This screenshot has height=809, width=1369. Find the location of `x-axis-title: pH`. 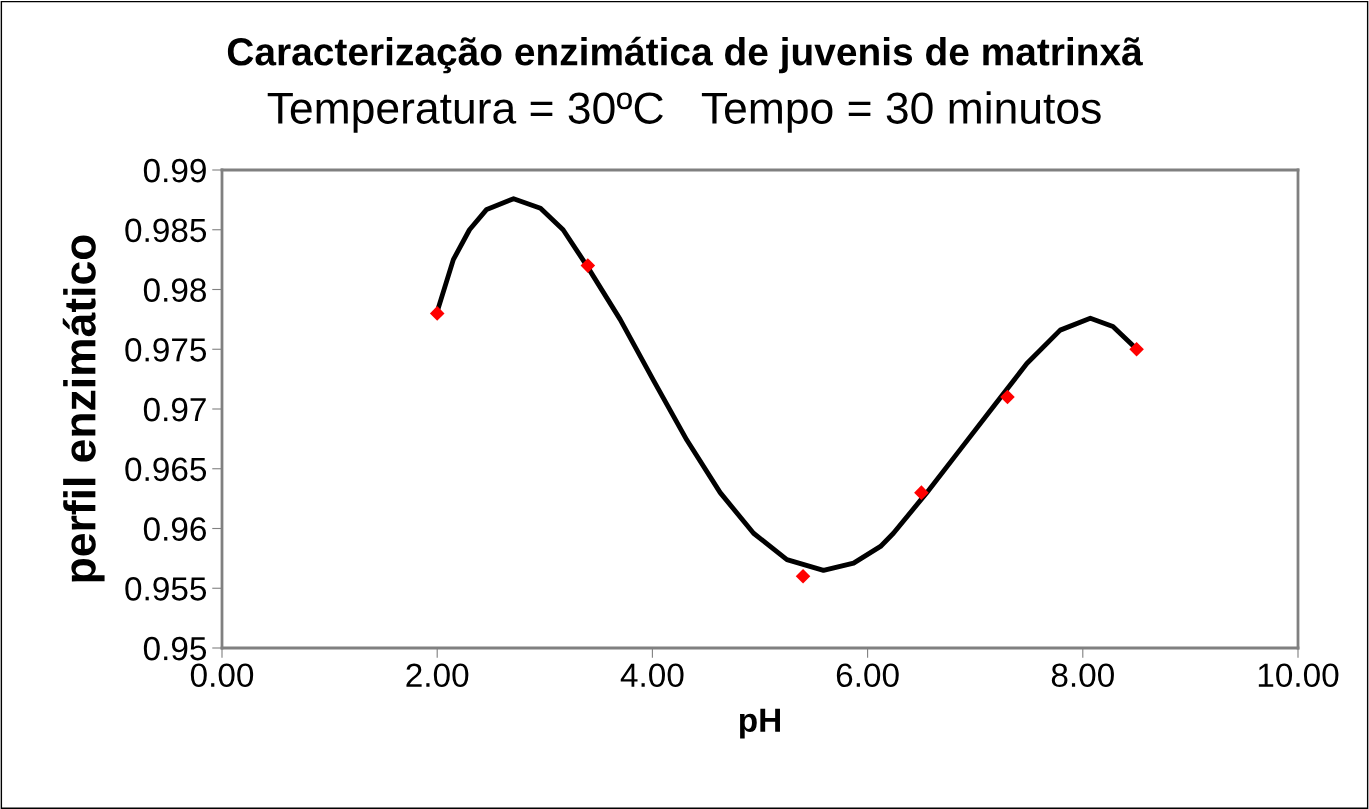

x-axis-title: pH is located at coordinates (759, 723).